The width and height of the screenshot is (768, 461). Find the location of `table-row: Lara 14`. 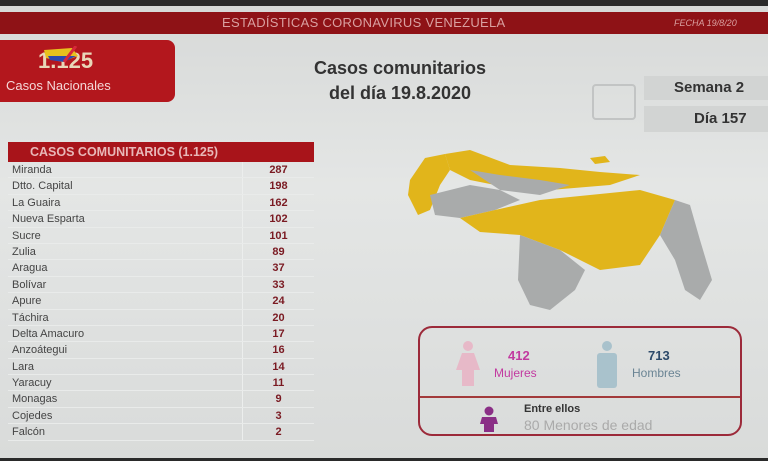

table-row: Lara 14 is located at coordinates (161, 367).